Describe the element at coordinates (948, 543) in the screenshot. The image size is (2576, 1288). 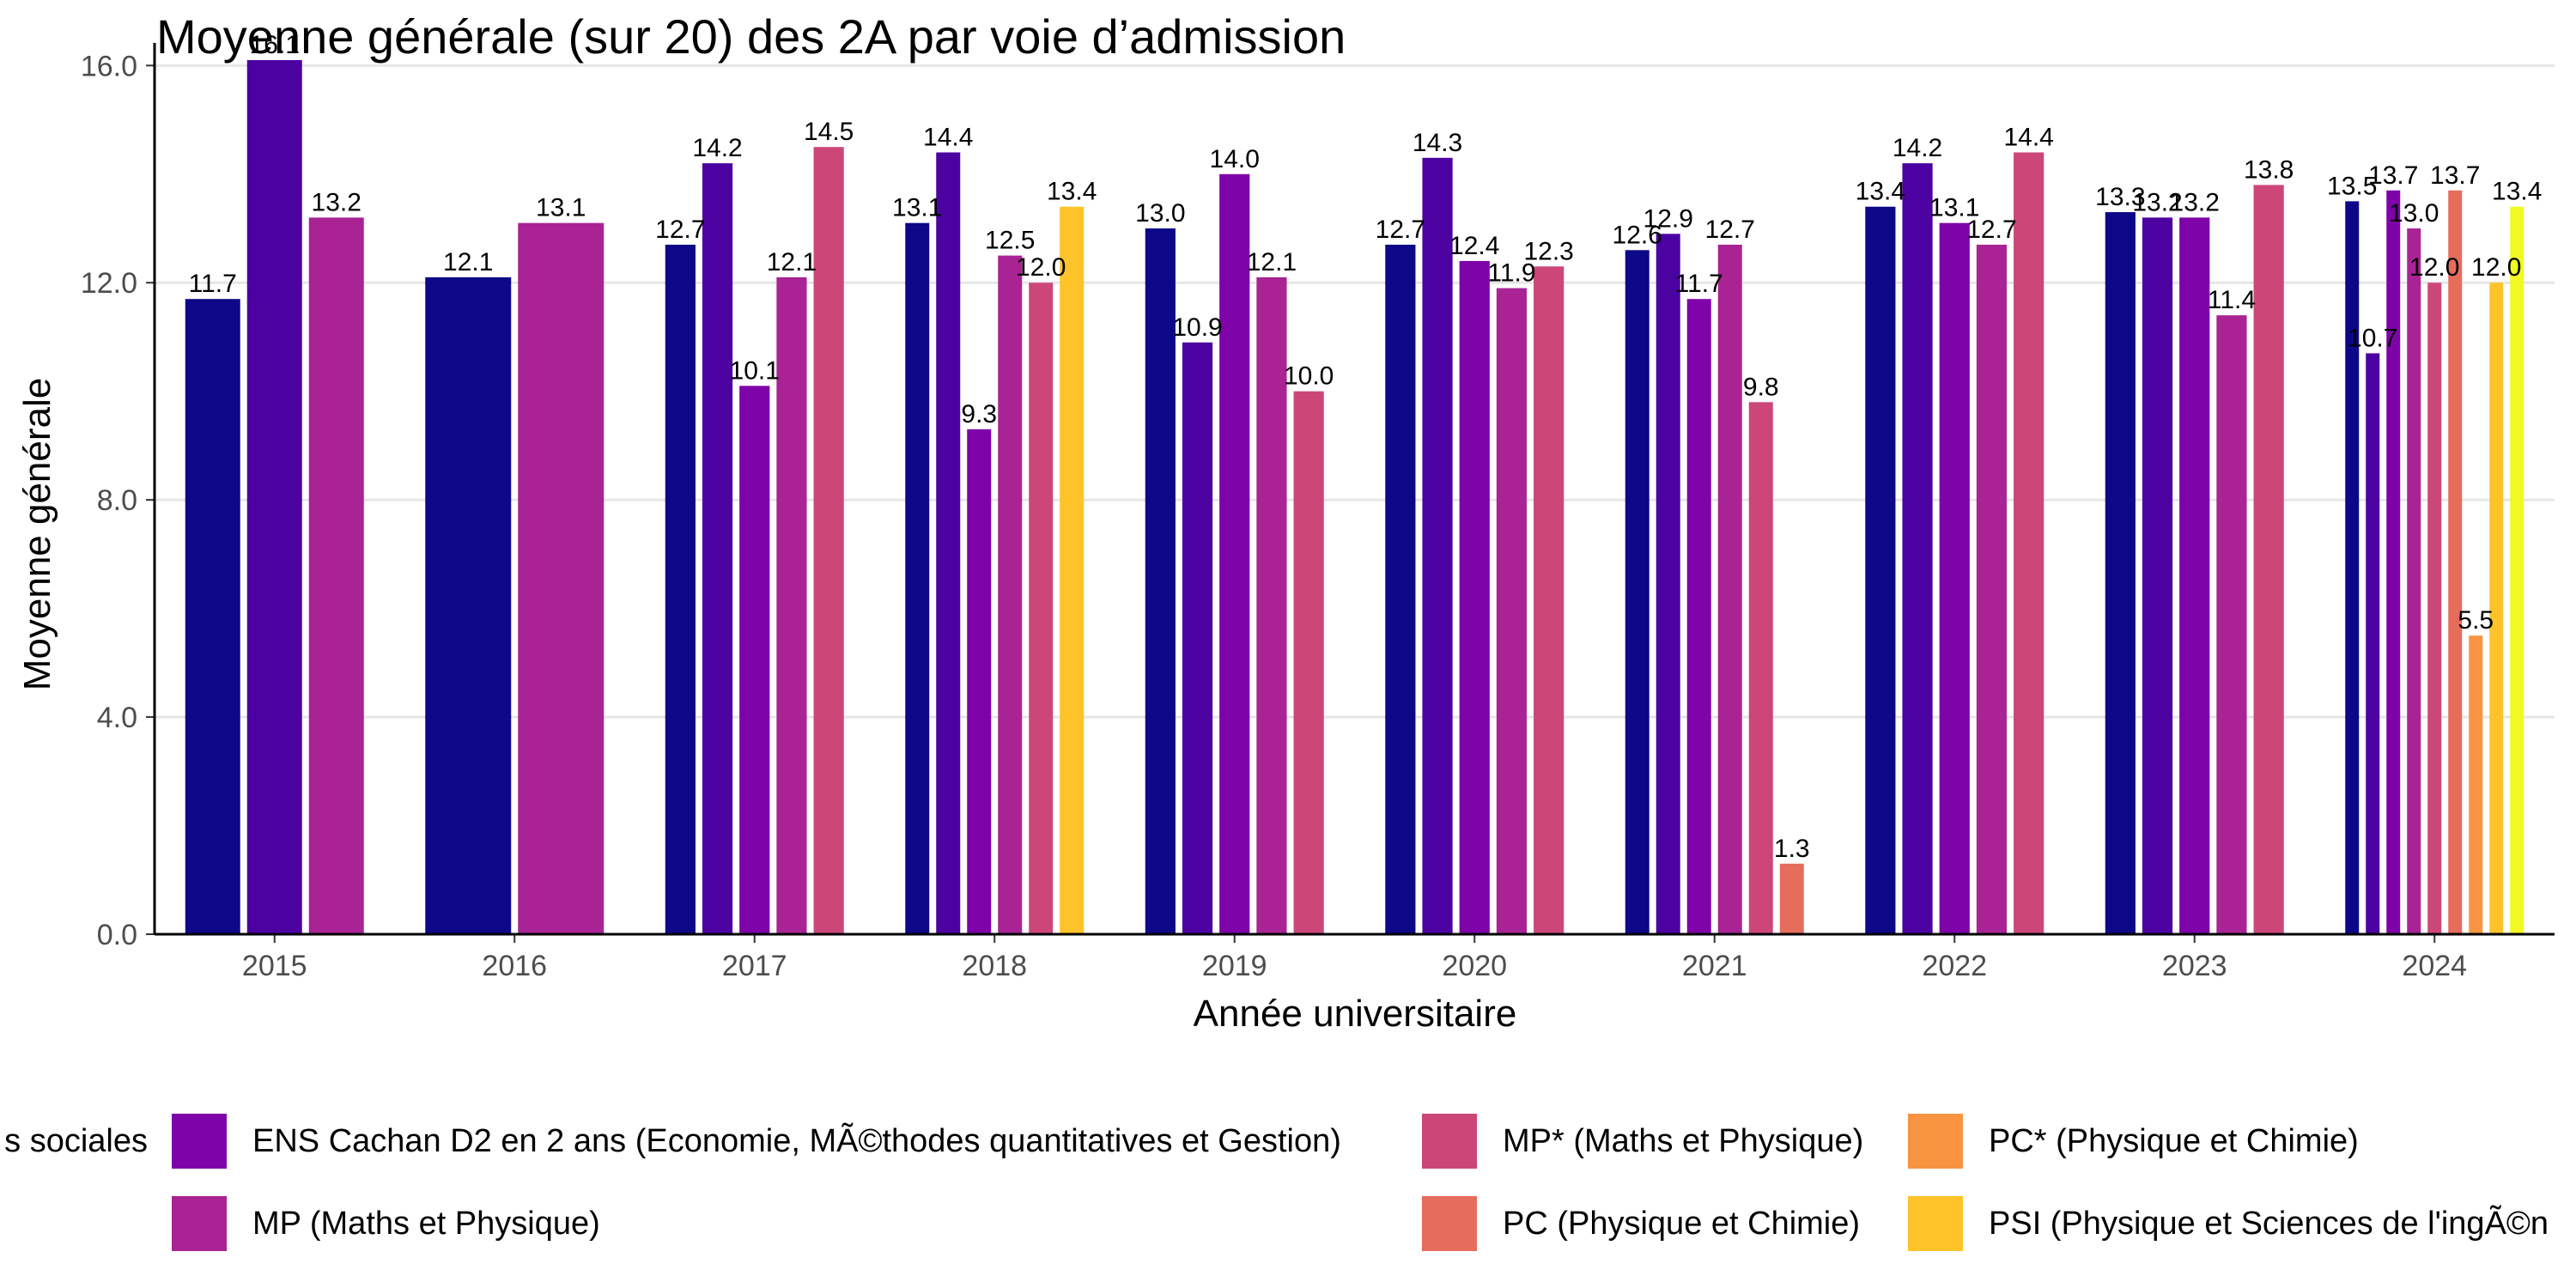
I see `bar-2018-s1` at that location.